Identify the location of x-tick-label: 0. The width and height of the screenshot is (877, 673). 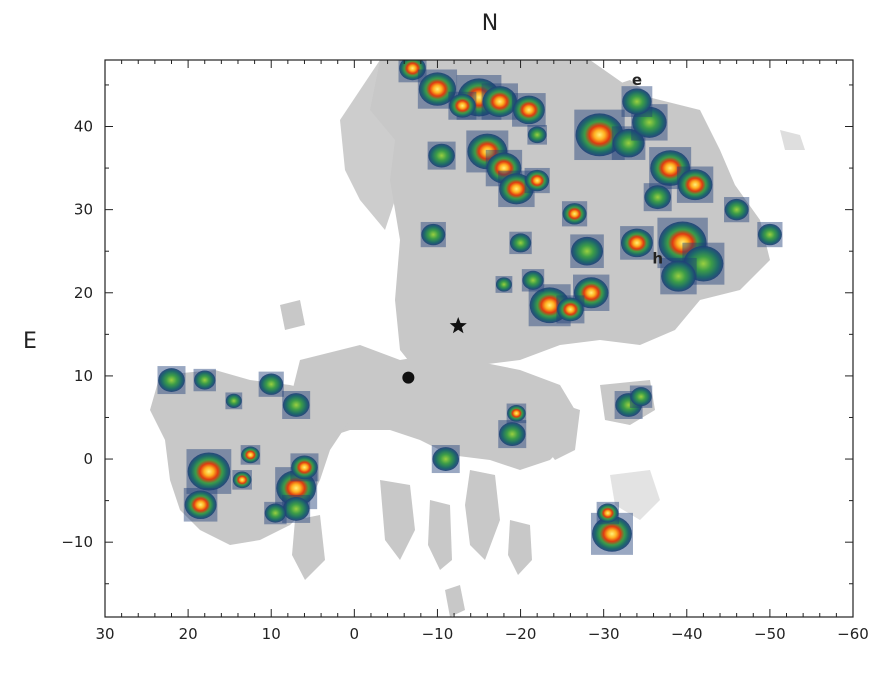
(355, 634).